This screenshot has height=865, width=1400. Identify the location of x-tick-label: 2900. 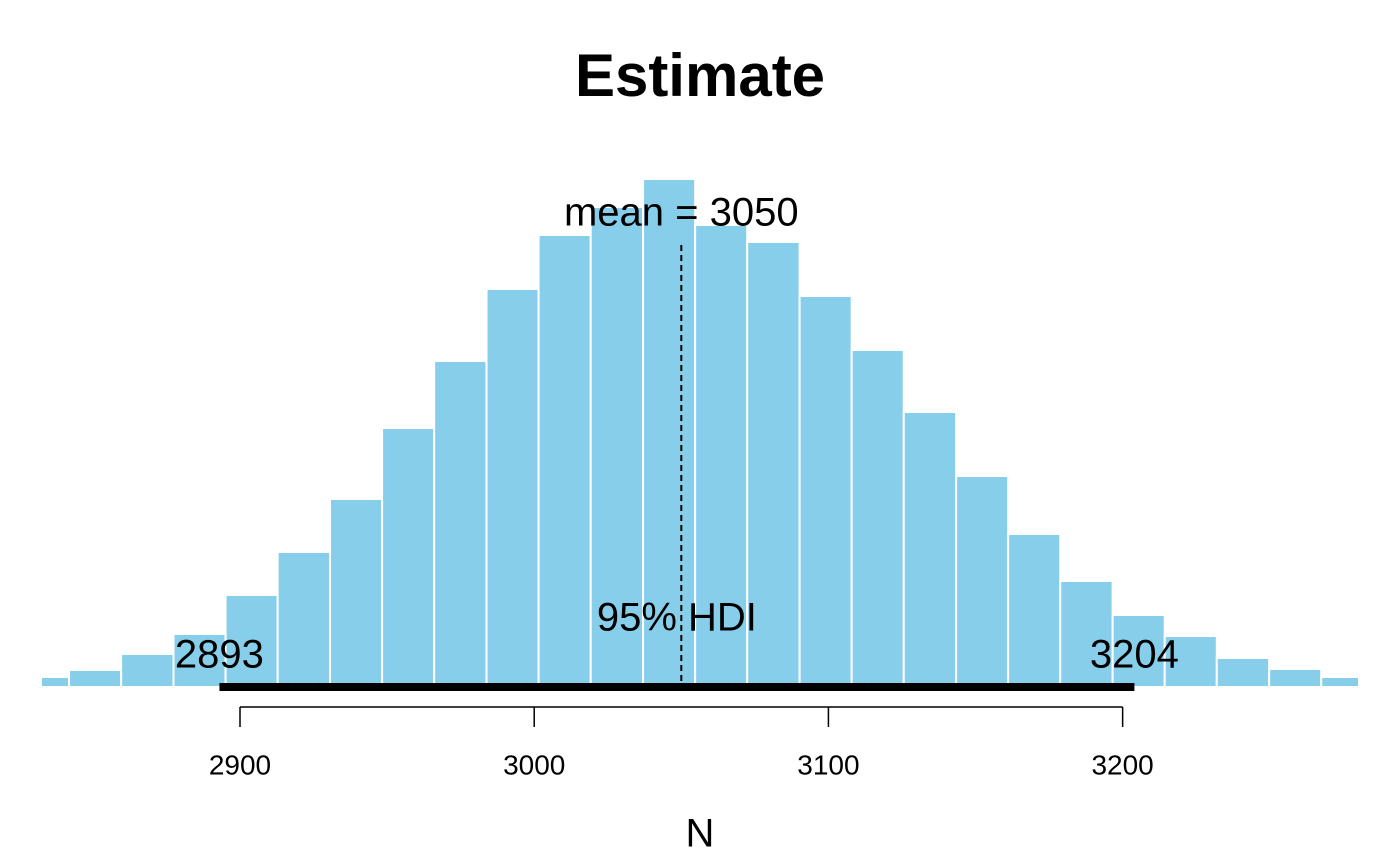
(240, 764).